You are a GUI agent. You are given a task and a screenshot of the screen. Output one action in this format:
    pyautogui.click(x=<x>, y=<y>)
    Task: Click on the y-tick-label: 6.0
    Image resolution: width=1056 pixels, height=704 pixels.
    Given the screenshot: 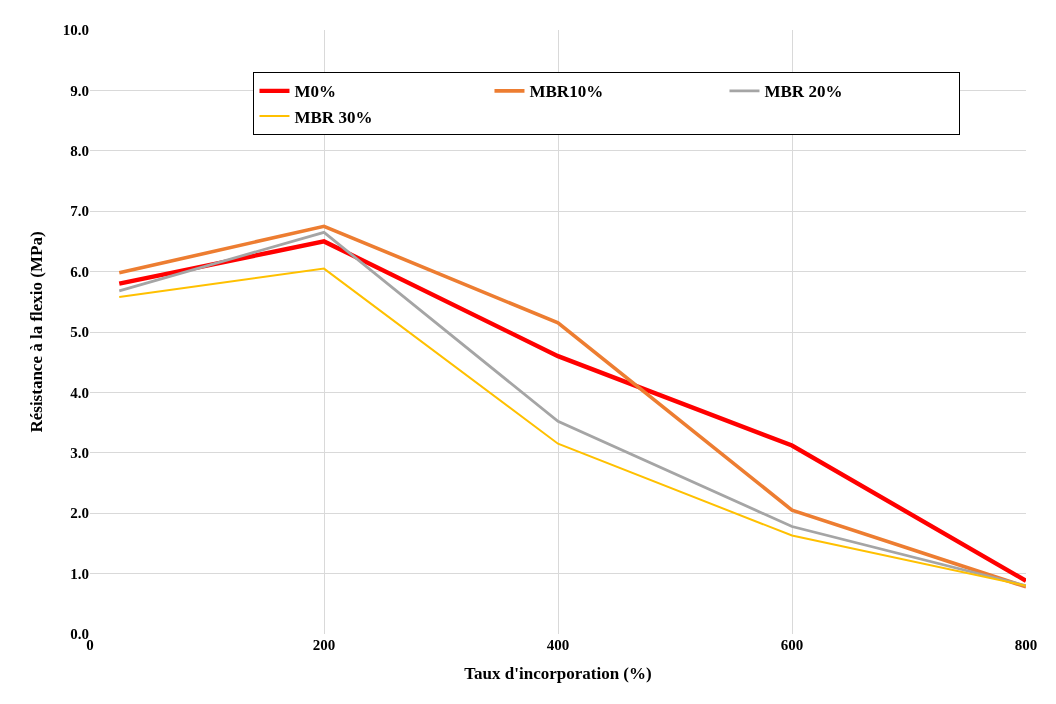 What is the action you would take?
    pyautogui.click(x=79, y=271)
    